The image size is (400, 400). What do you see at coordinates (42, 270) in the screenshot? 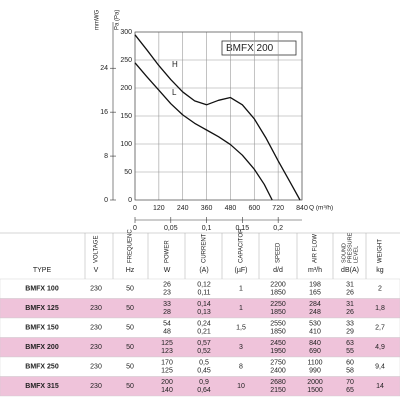
I see `column-header: TYPE` at bounding box center [42, 270].